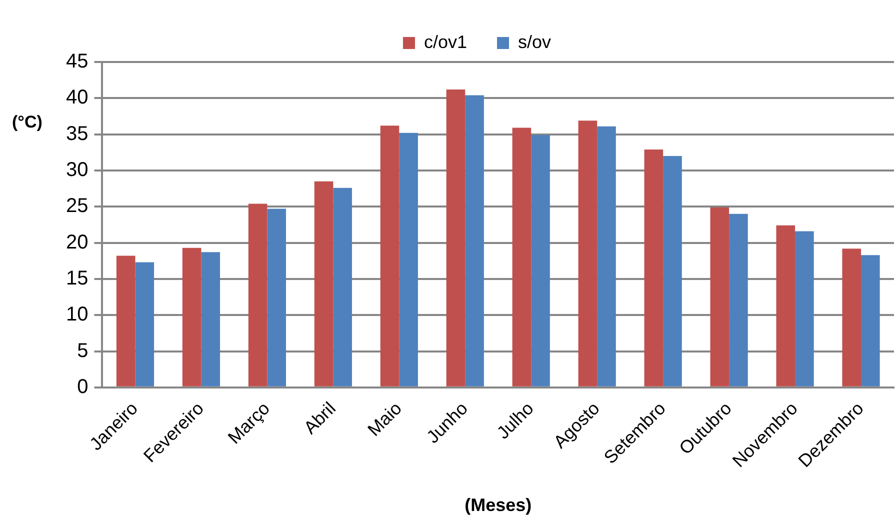  Describe the element at coordinates (77, 97) in the screenshot. I see `y-tick-label: 40` at that location.